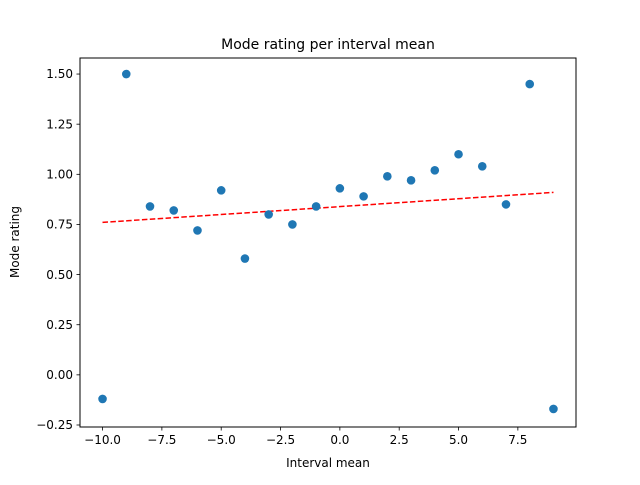 The image size is (640, 485). Describe the element at coordinates (221, 440) in the screenshot. I see `x-tick-label: −5.0` at that location.